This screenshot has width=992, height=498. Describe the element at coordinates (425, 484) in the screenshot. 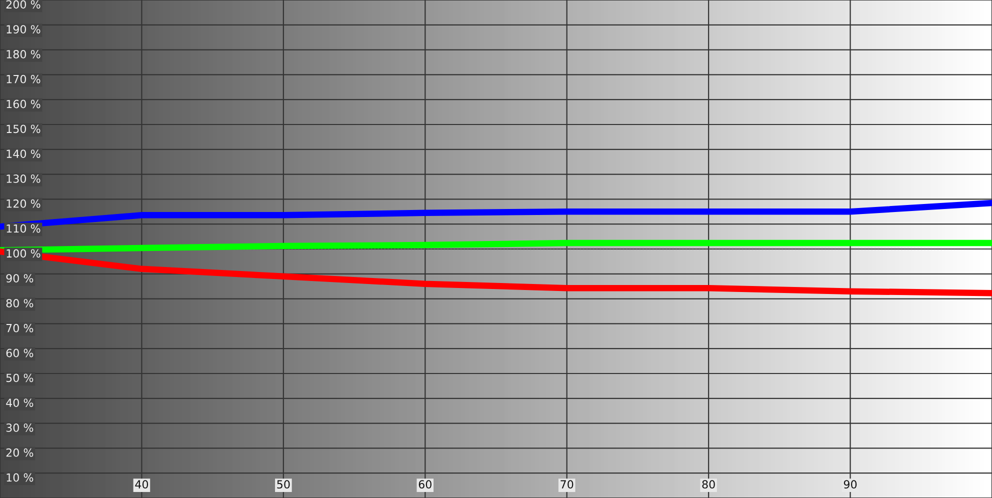

I see `x-tick-label: 60` at that location.